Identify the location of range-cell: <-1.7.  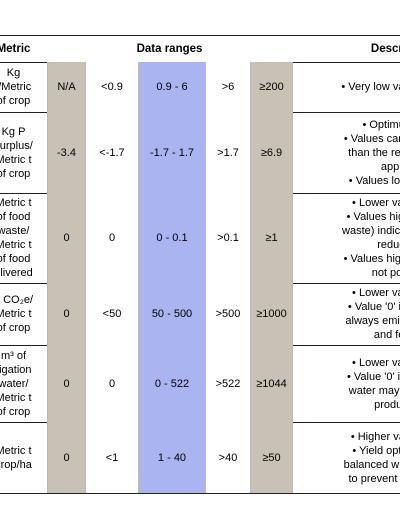
(111, 152).